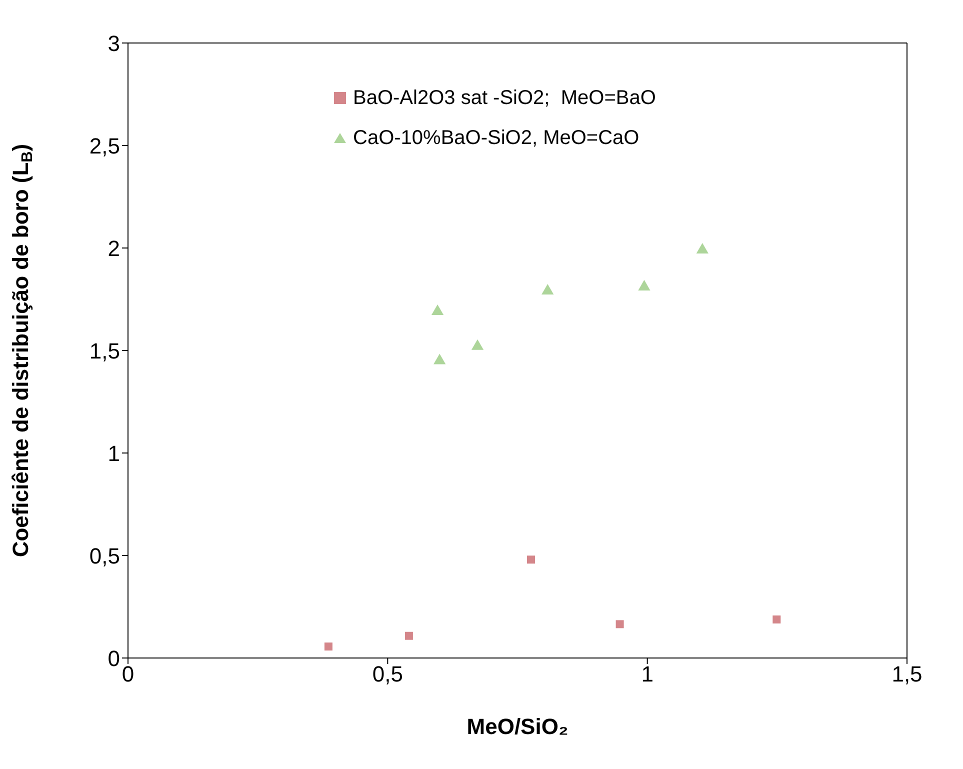 The image size is (963, 769). Describe the element at coordinates (387, 674) in the screenshot. I see `x-tick-label: 0,5` at that location.